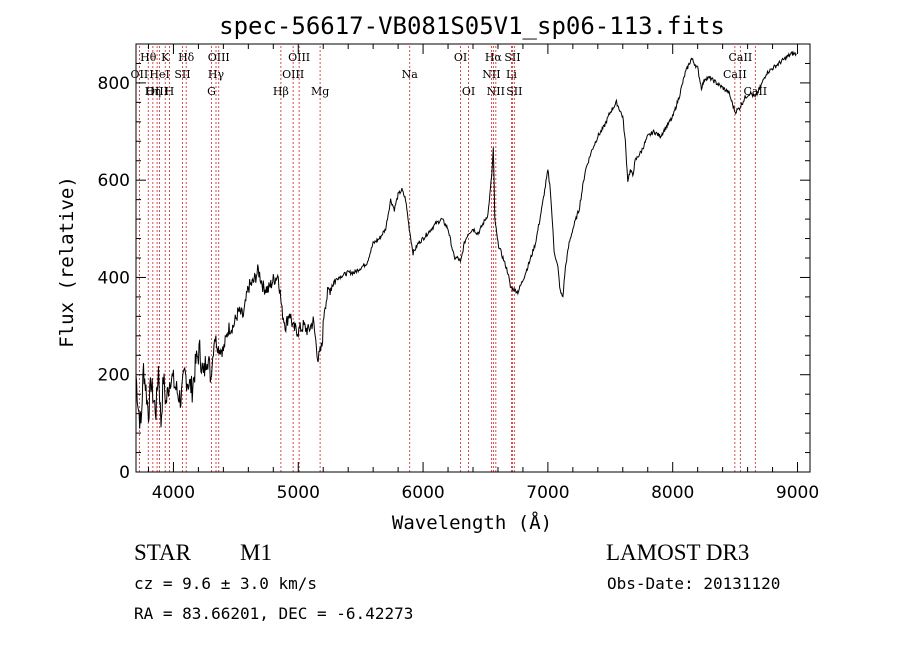 Image resolution: width=900 pixels, height=649 pixels. Describe the element at coordinates (468, 91) in the screenshot. I see `marker-label-18: OI` at that location.